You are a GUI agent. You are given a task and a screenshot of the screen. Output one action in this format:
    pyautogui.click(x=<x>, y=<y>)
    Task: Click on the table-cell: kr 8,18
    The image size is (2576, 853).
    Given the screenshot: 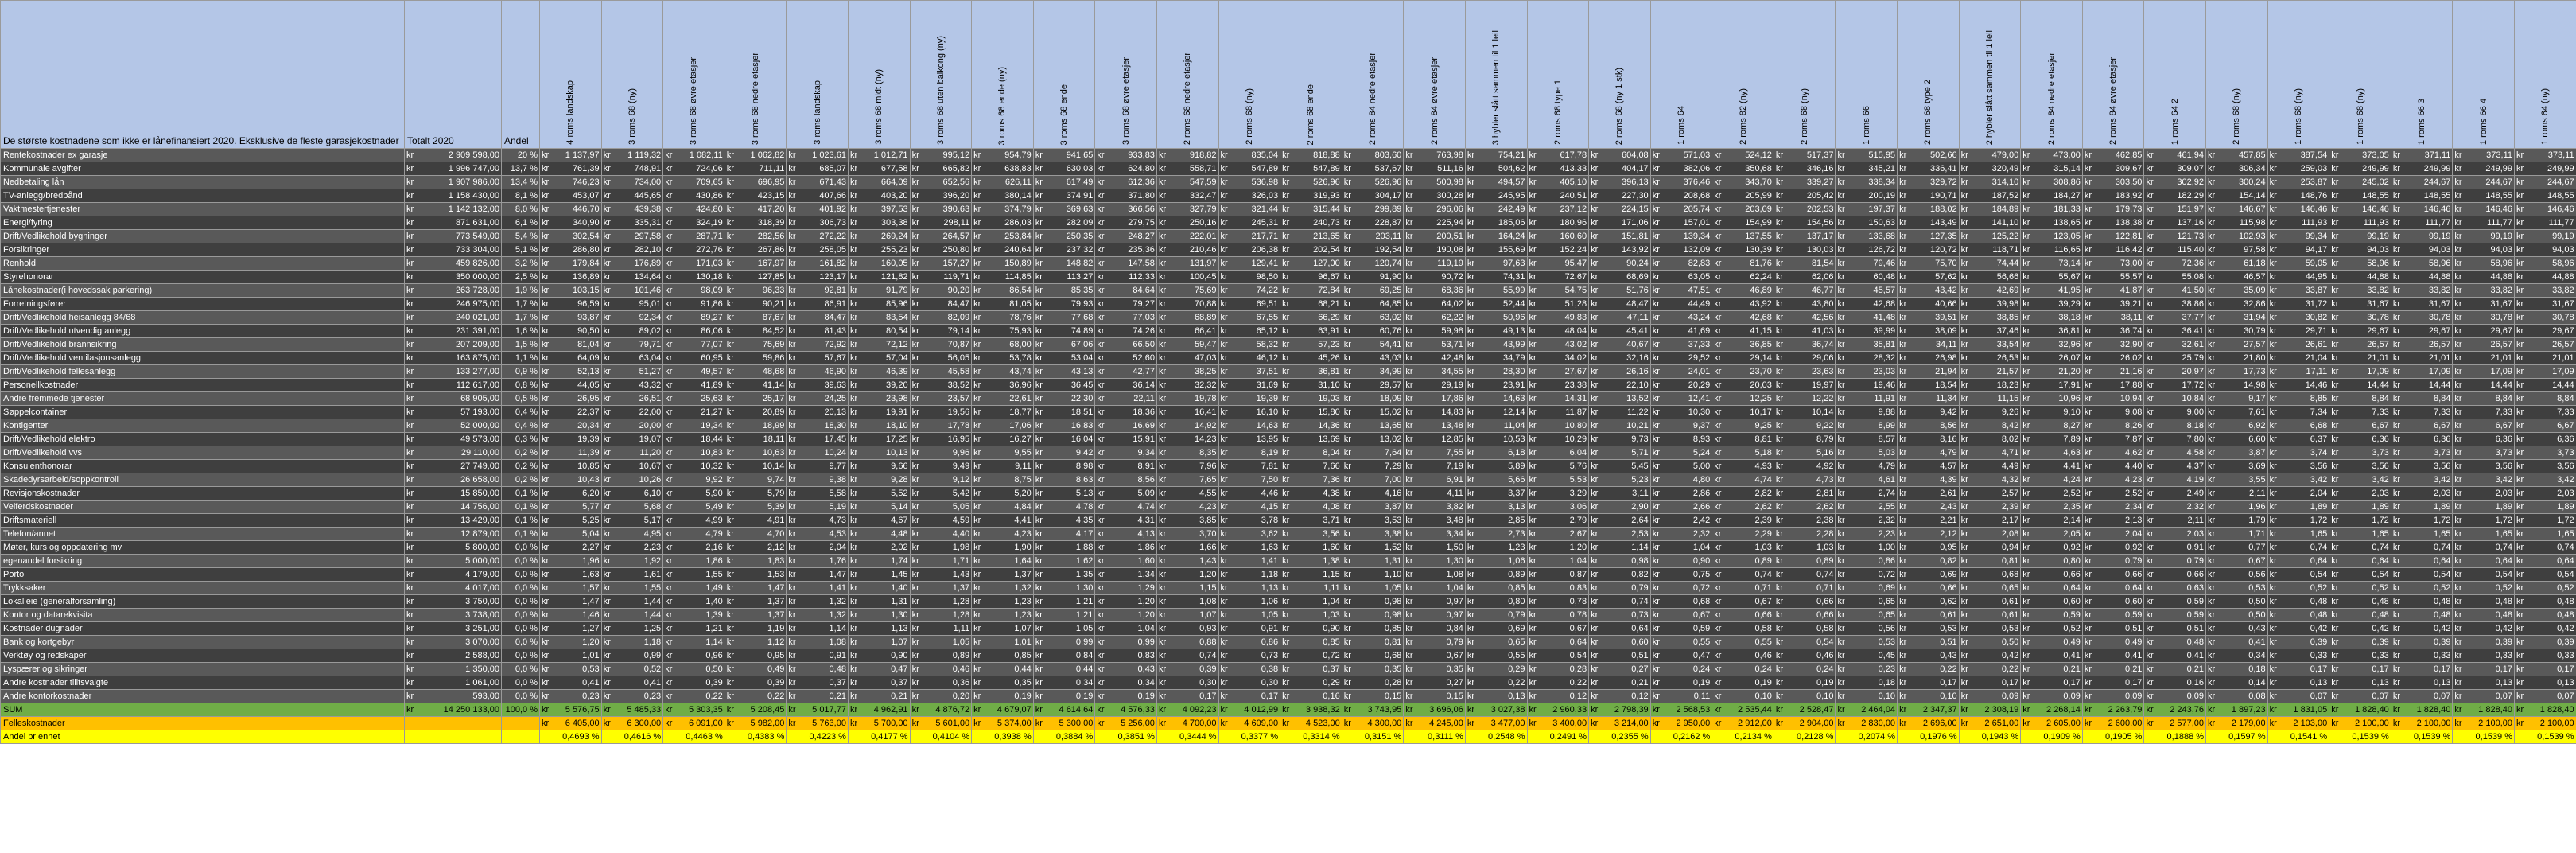 What is the action you would take?
    pyautogui.click(x=2175, y=426)
    